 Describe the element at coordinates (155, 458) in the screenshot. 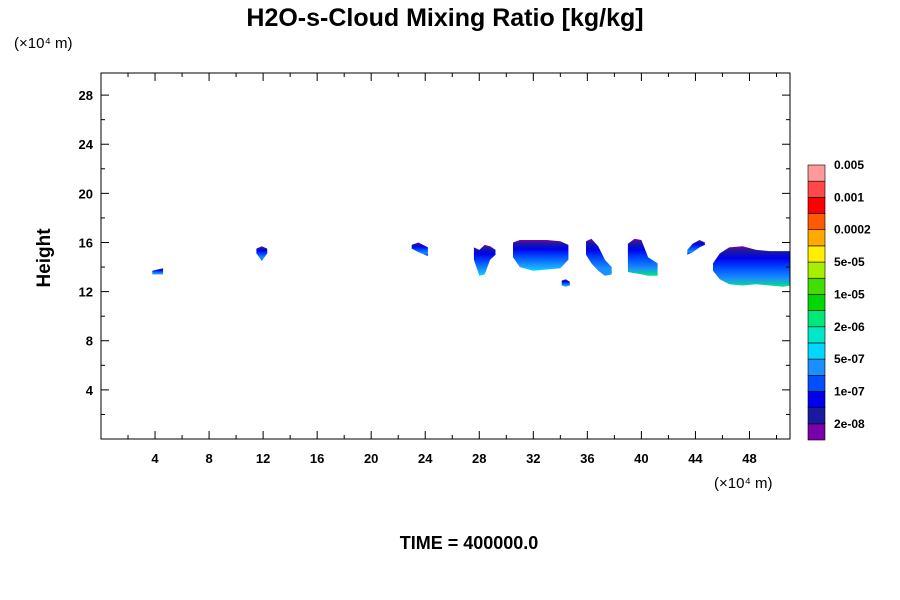

I see `x-tick-label: 4` at that location.